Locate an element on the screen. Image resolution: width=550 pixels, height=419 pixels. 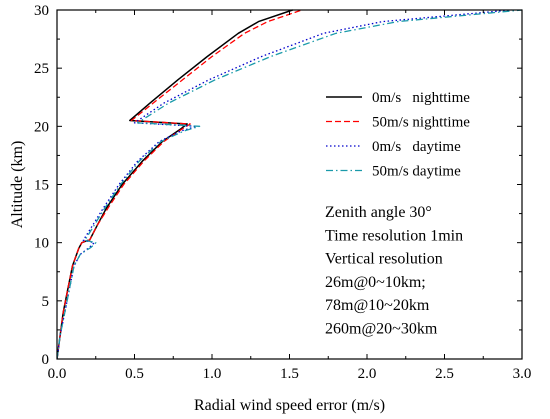
y-tick-label: 10 is located at coordinates (41, 244).